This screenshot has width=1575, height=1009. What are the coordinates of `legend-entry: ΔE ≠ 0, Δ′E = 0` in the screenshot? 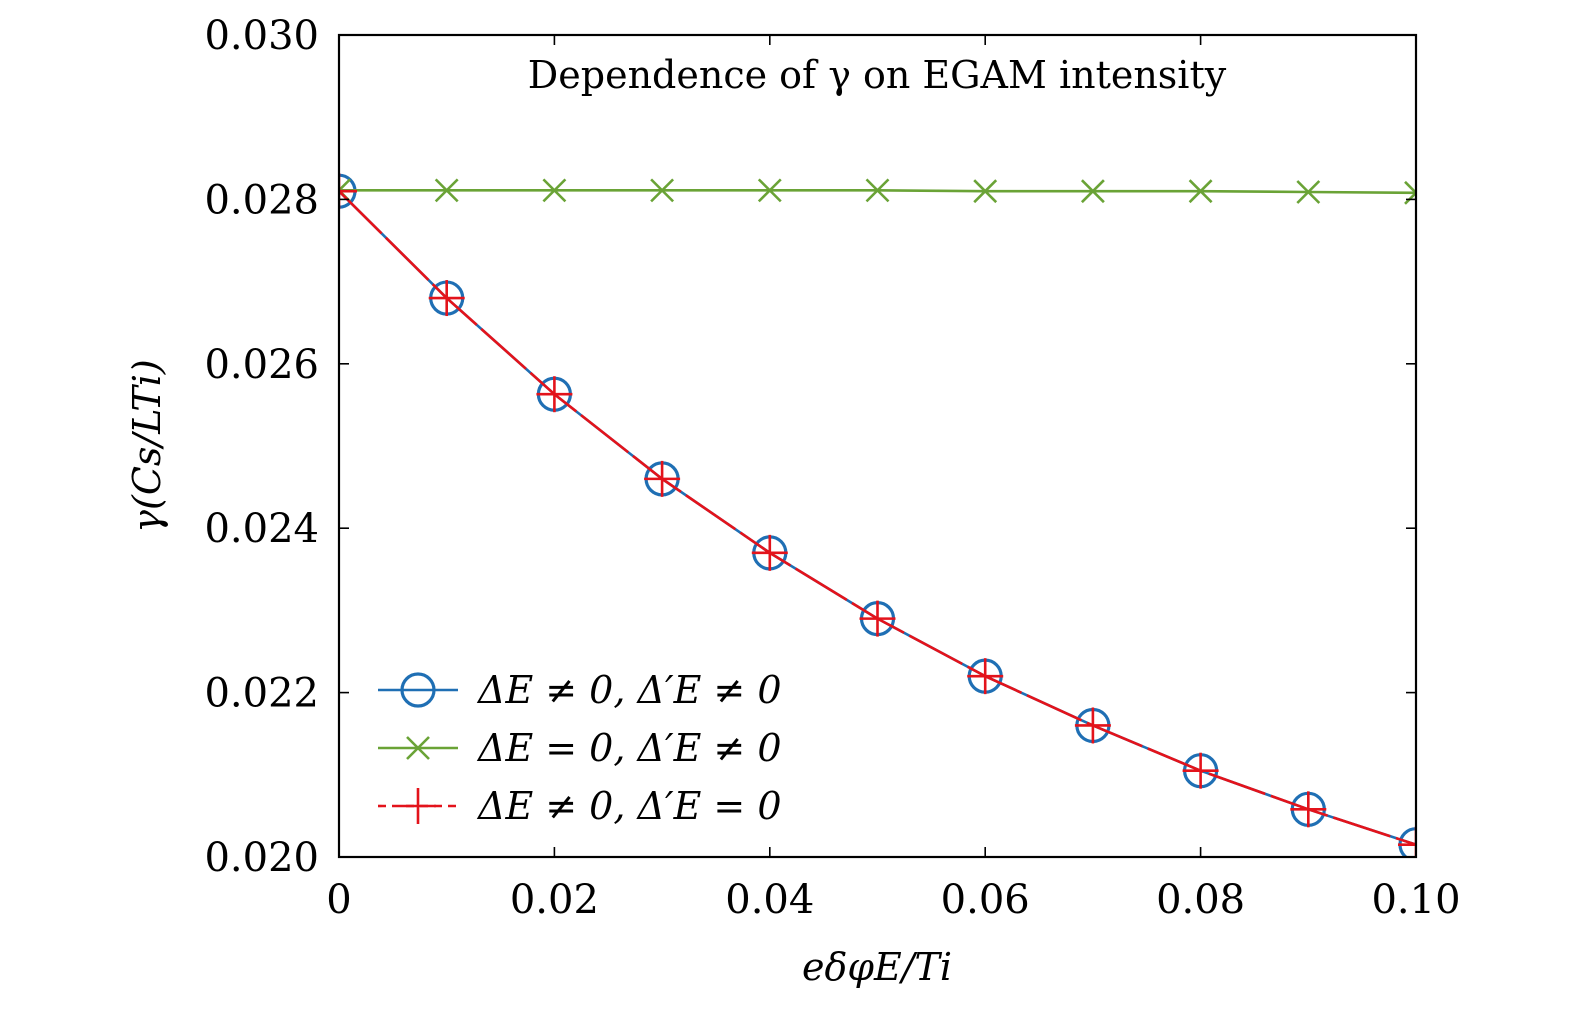 It's located at (580, 806).